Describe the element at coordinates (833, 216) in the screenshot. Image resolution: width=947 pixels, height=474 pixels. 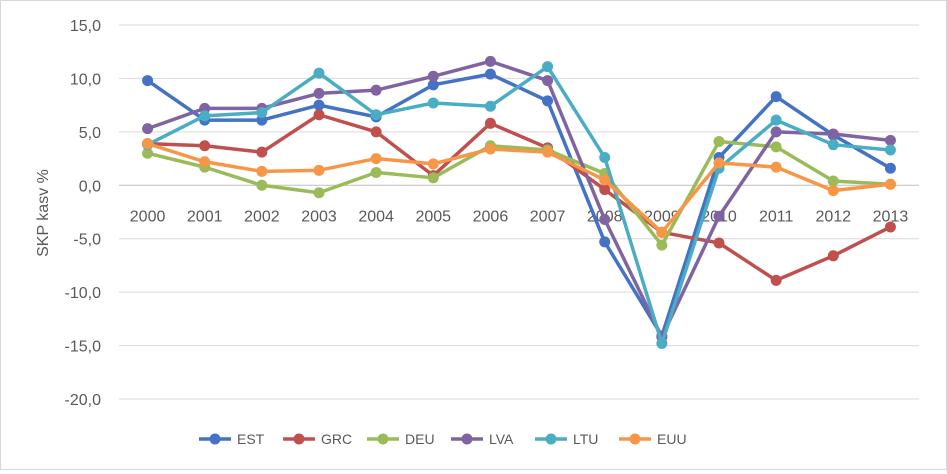
I see `x-tick-label: 2012` at that location.